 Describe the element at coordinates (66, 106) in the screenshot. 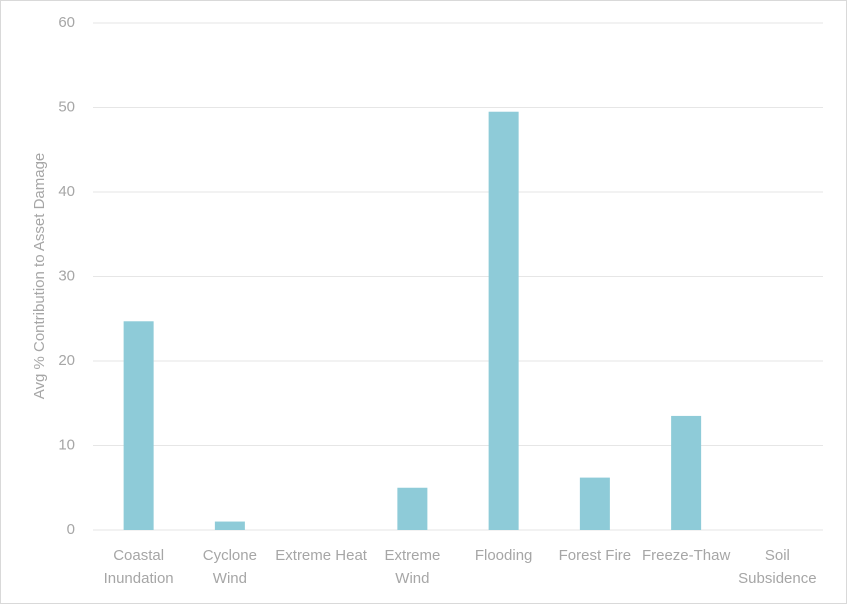

I see `y-tick-label: 50` at that location.